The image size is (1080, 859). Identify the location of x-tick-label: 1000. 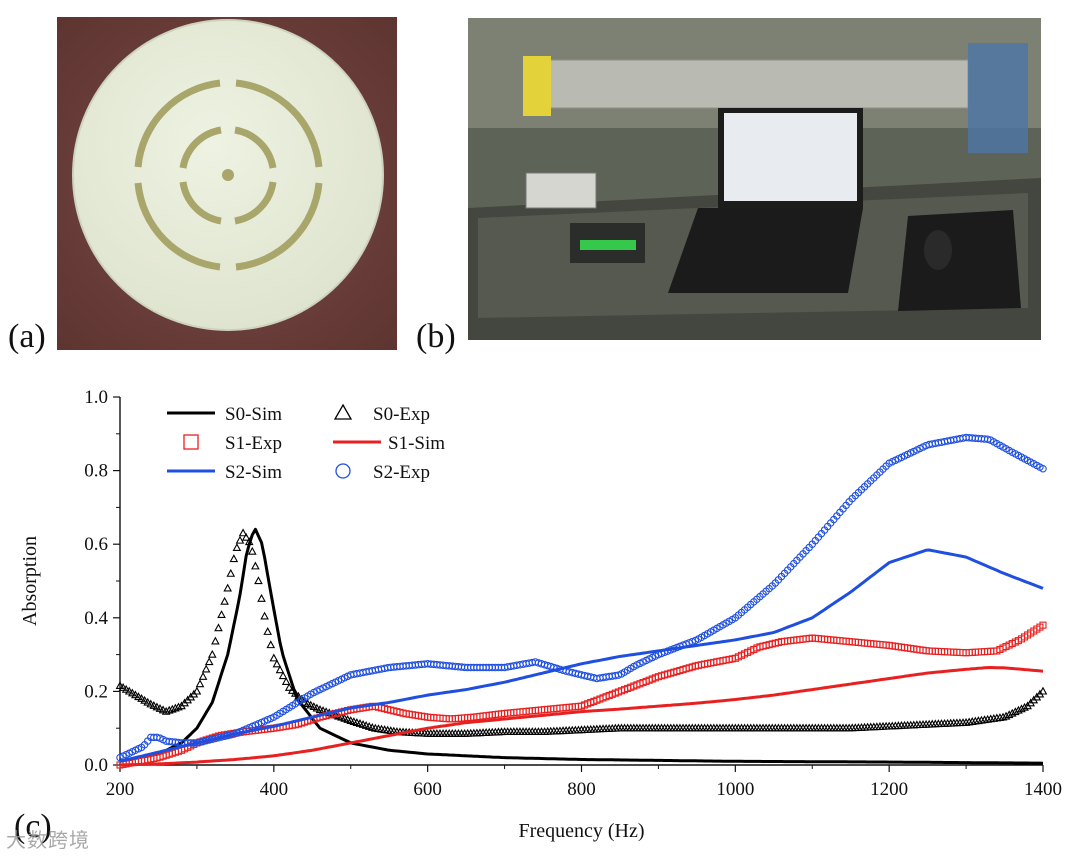
(735, 789).